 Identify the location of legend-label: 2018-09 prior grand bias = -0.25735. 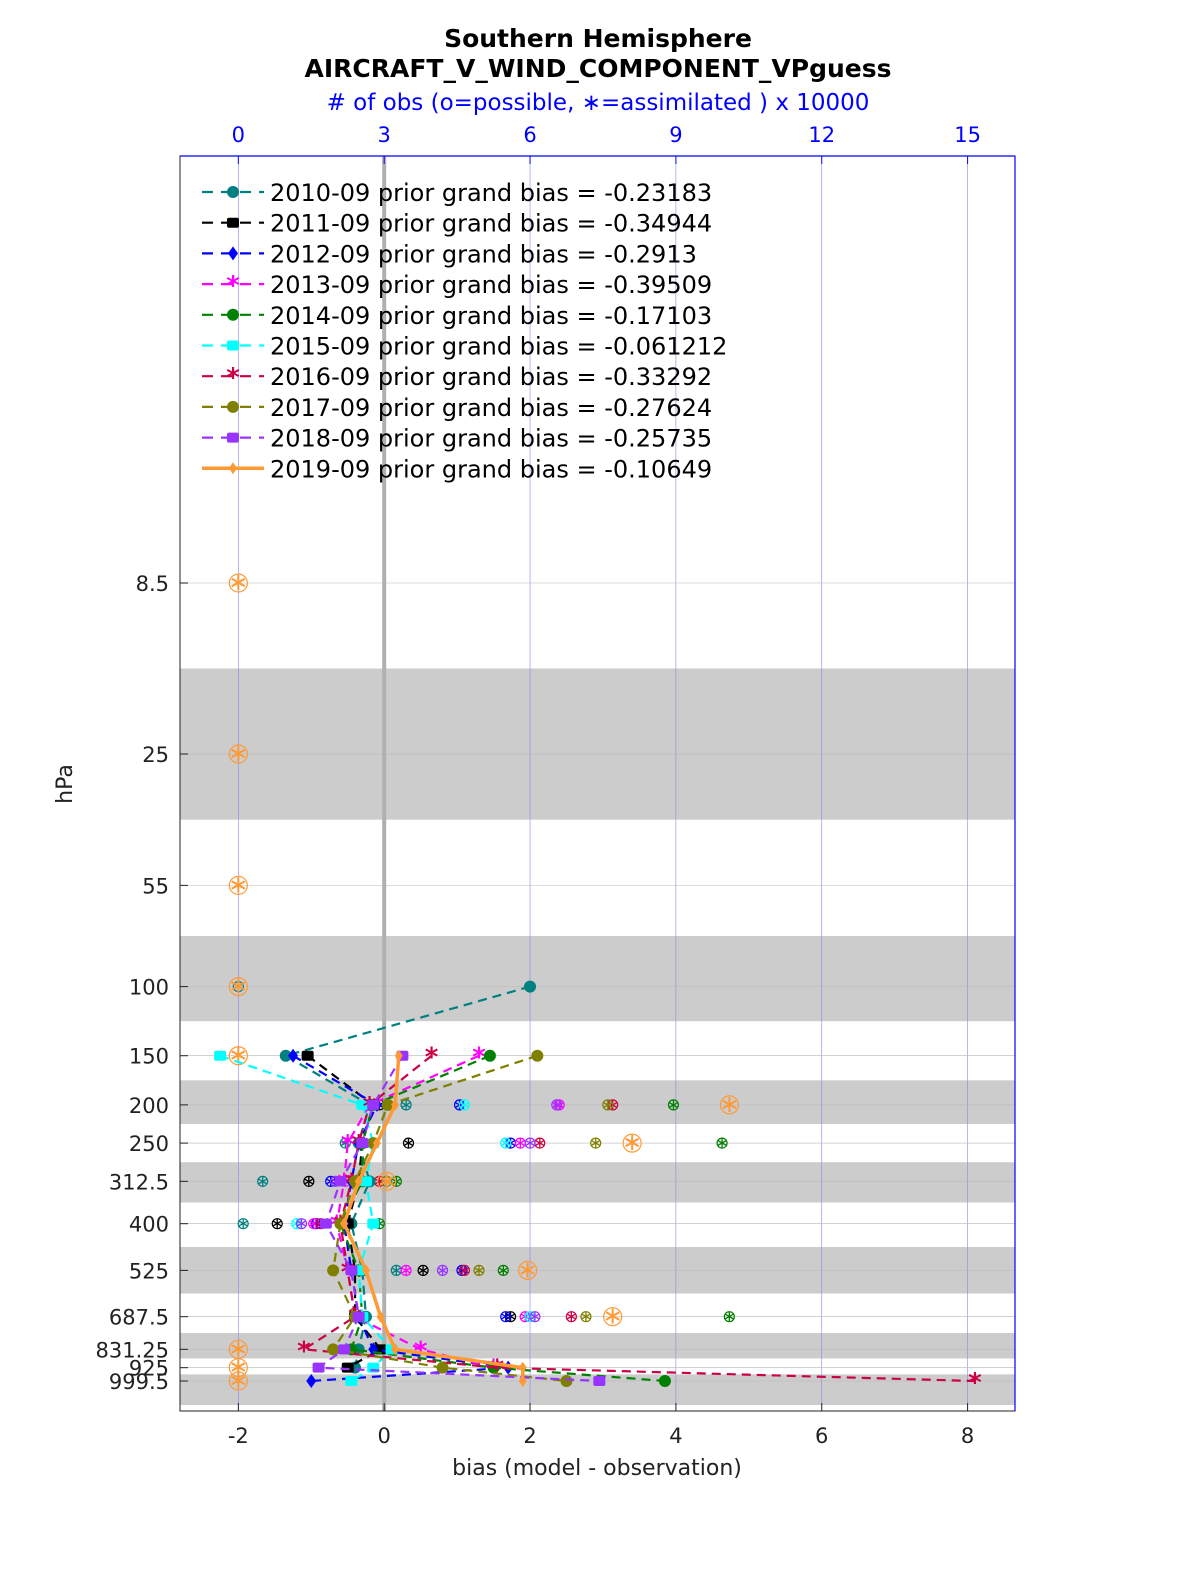
(491, 439).